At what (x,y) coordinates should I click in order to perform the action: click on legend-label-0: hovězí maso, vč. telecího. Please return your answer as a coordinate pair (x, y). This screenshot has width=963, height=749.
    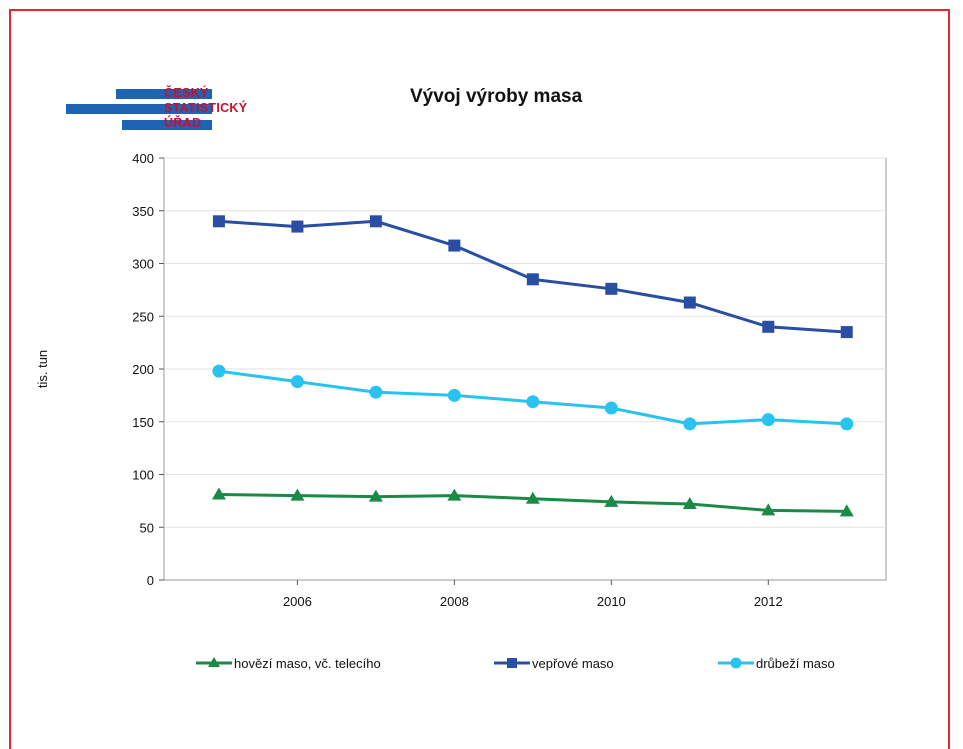
    Looking at the image, I should click on (307, 663).